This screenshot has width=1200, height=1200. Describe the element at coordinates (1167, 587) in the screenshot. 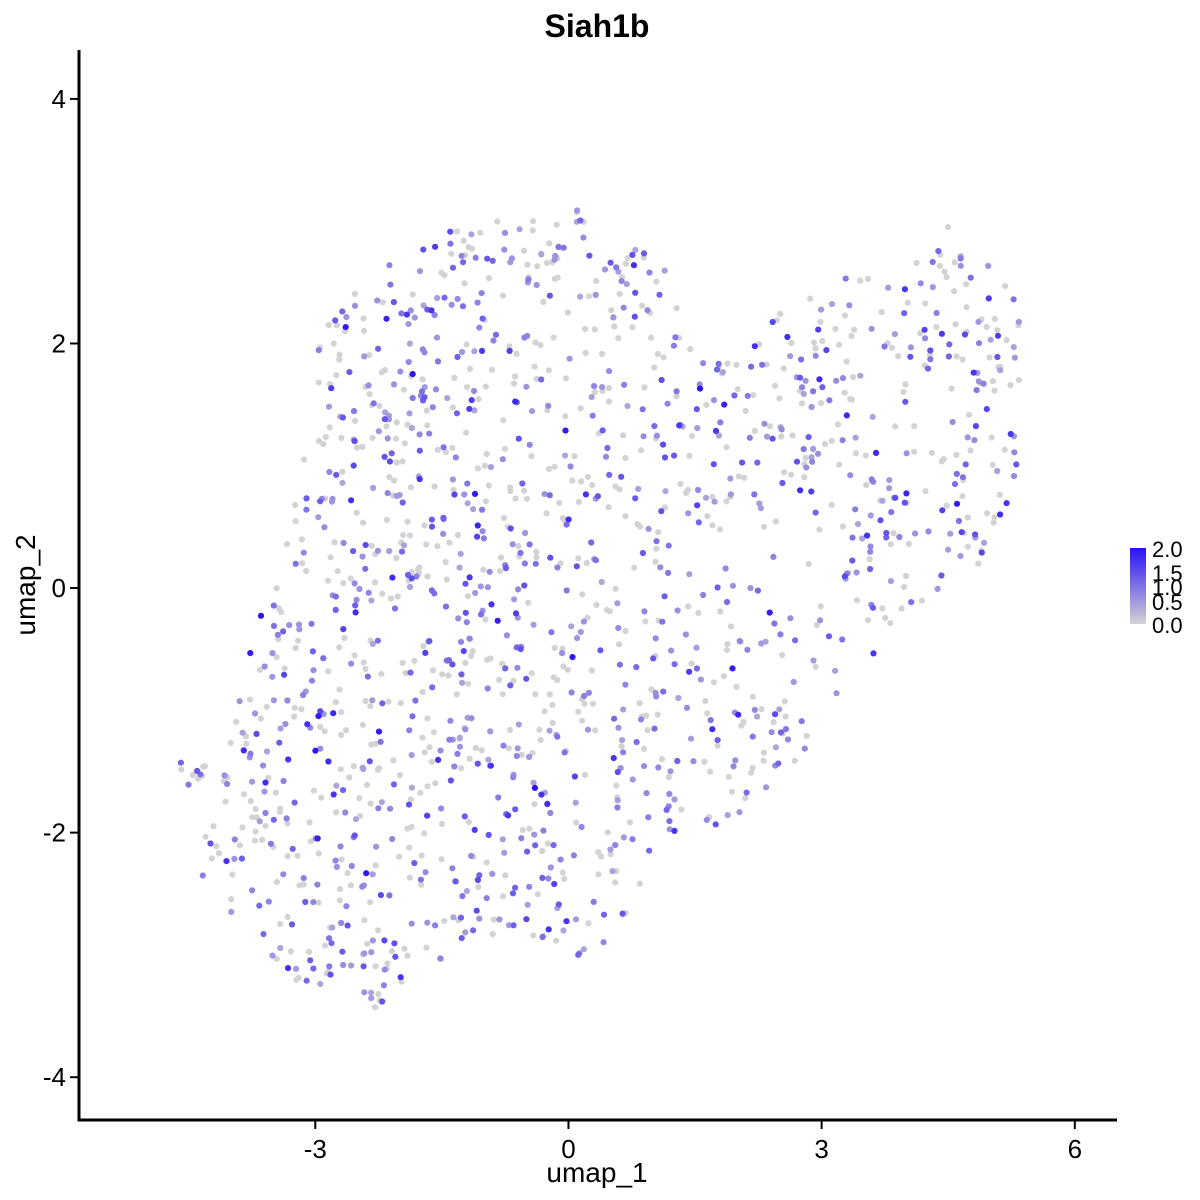

I see `colorbar-labels: 2.01.51.00.50.0` at that location.